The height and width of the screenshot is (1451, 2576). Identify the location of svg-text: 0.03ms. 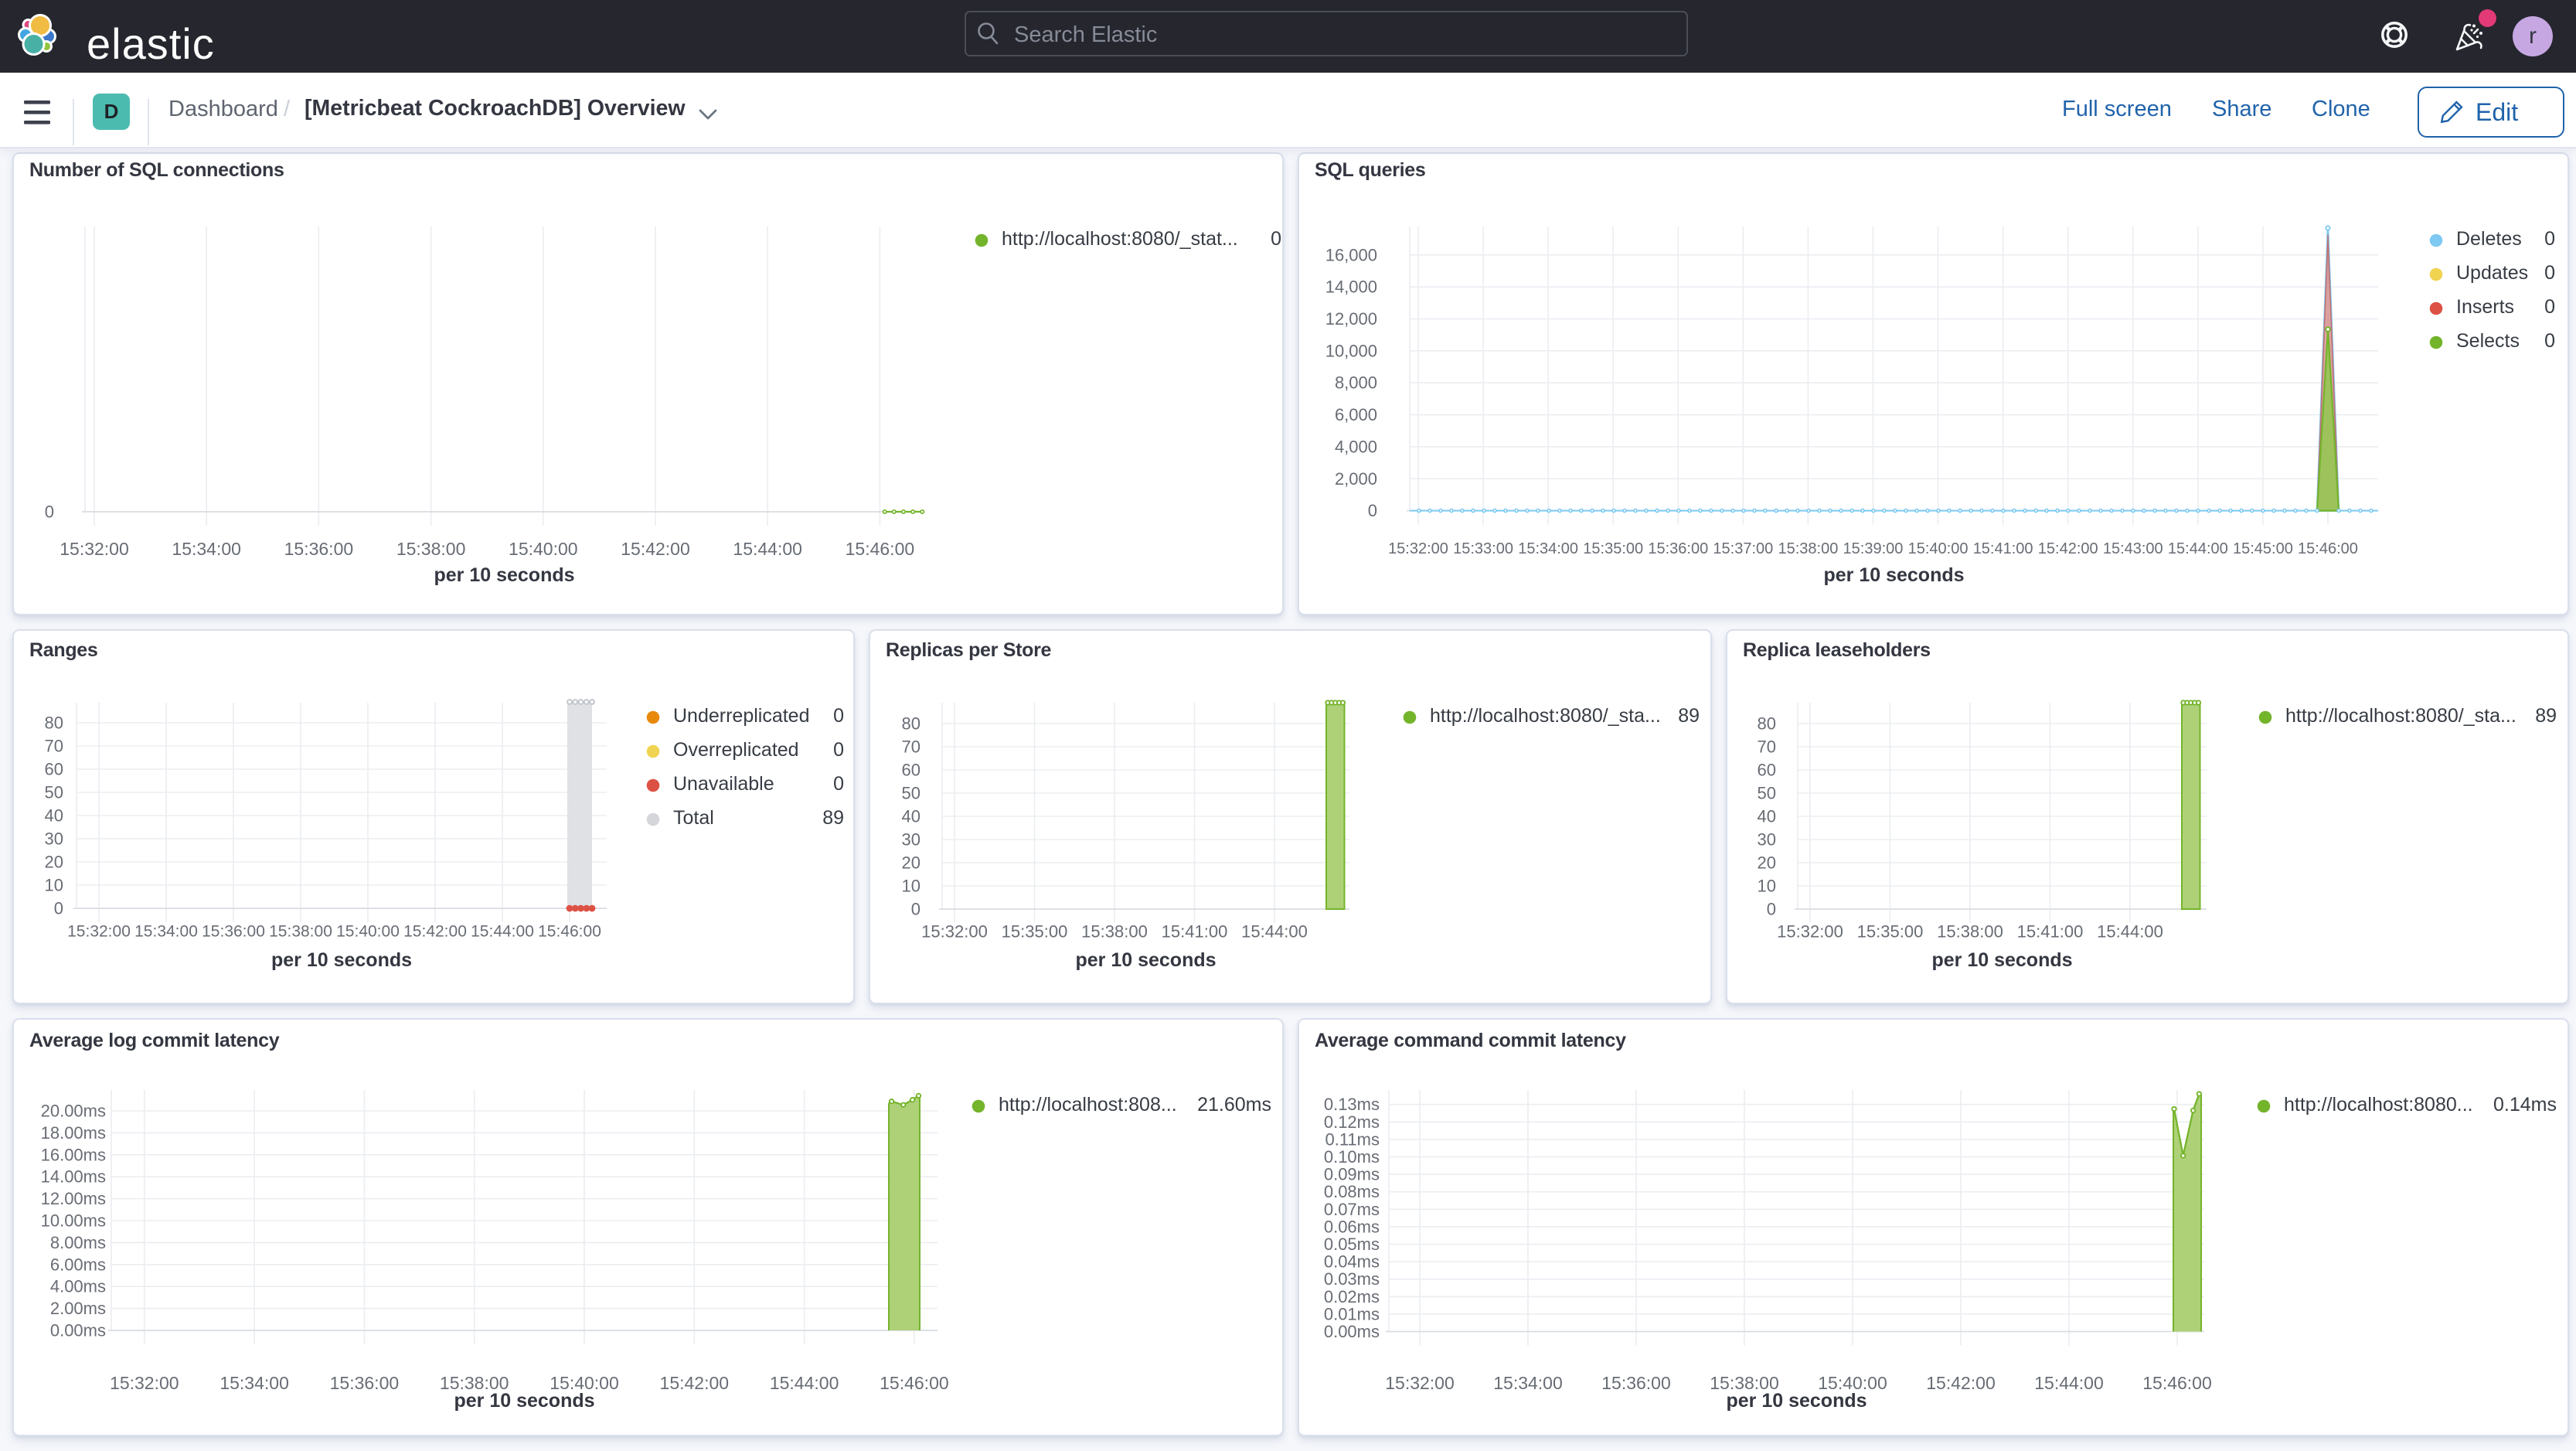
(1352, 1279).